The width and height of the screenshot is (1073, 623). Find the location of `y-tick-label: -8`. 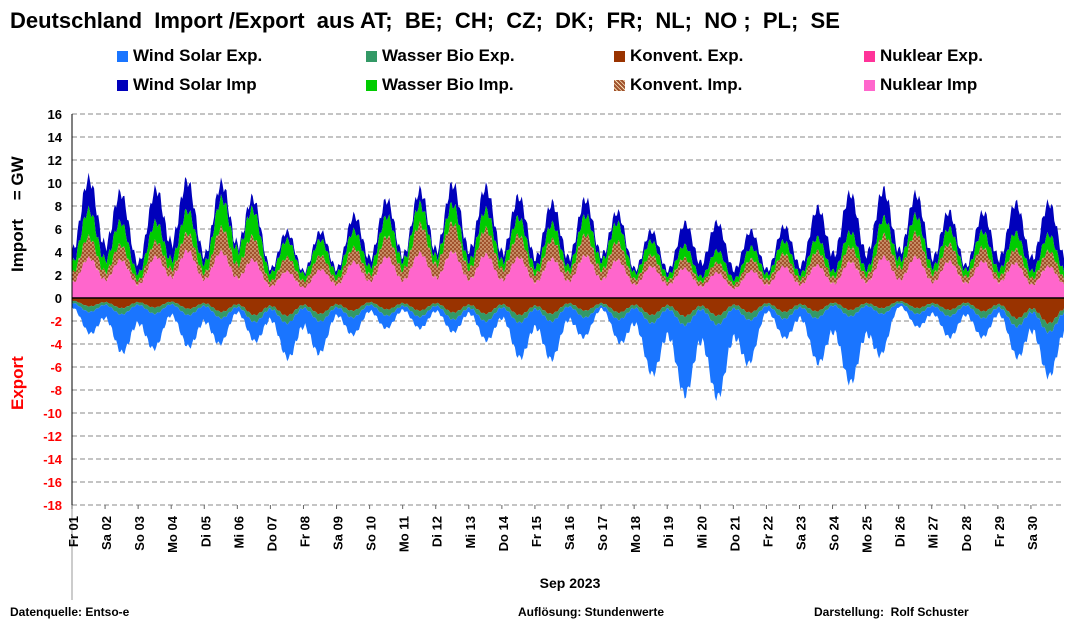

y-tick-label: -8 is located at coordinates (56, 390).